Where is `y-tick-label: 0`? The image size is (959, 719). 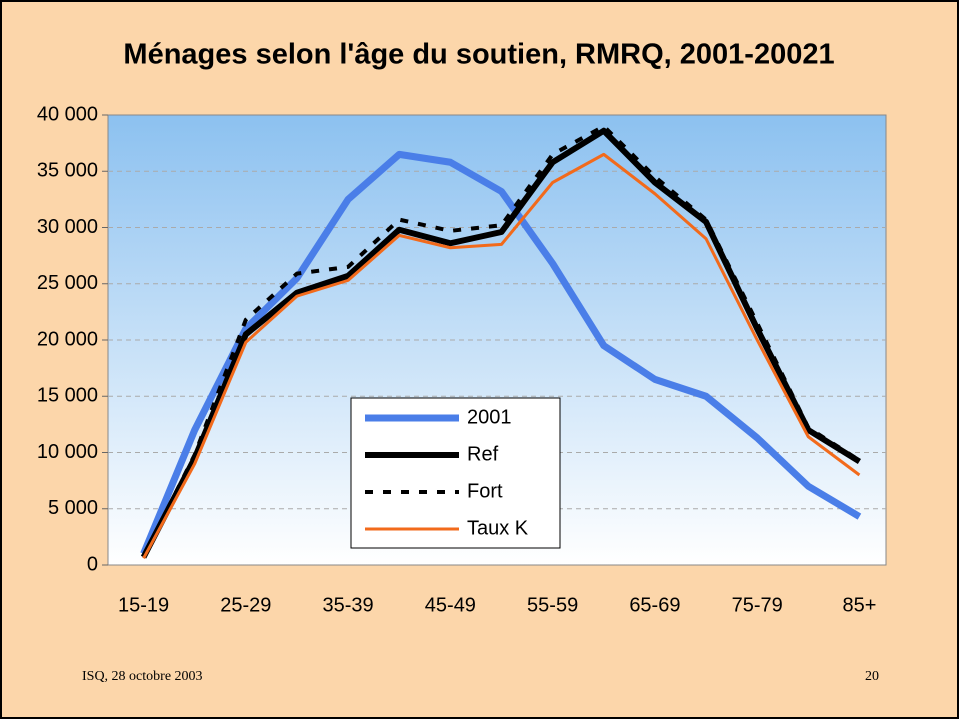
y-tick-label: 0 is located at coordinates (92, 564).